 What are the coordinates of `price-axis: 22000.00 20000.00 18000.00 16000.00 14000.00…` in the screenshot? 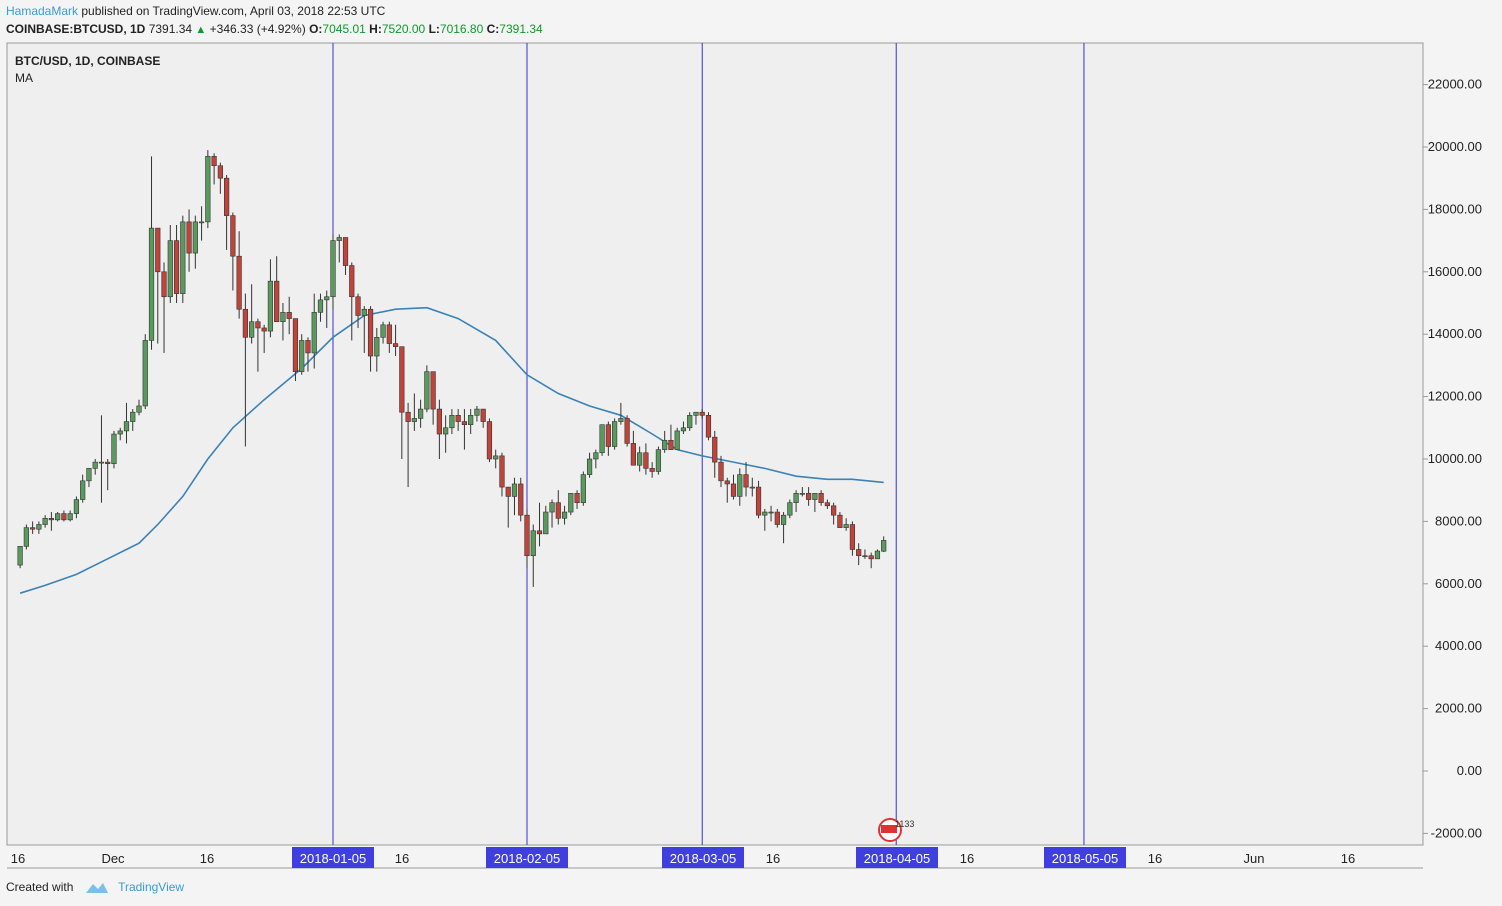 It's located at (1452, 459).